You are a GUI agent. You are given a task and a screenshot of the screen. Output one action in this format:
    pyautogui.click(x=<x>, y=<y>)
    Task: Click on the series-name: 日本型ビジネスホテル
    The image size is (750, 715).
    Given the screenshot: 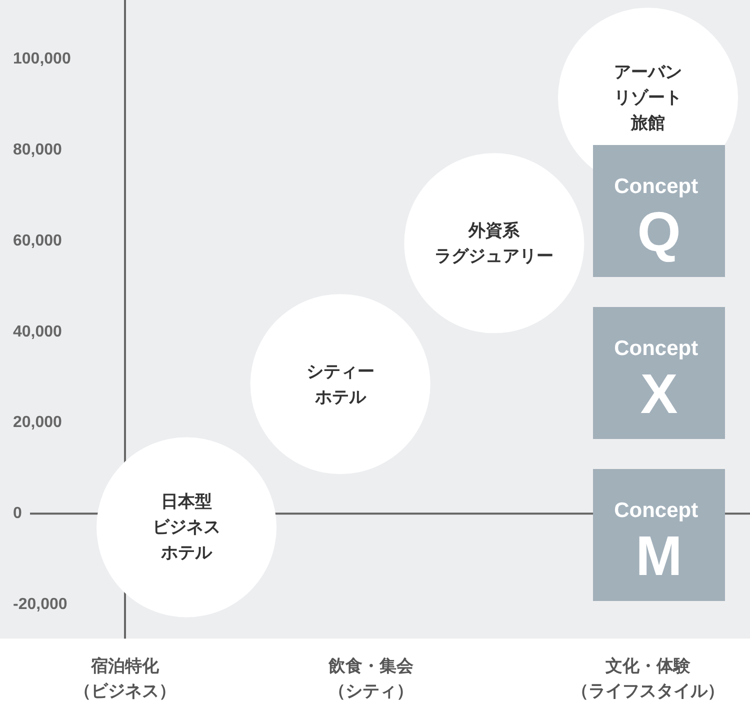 What is the action you would take?
    pyautogui.click(x=186, y=527)
    